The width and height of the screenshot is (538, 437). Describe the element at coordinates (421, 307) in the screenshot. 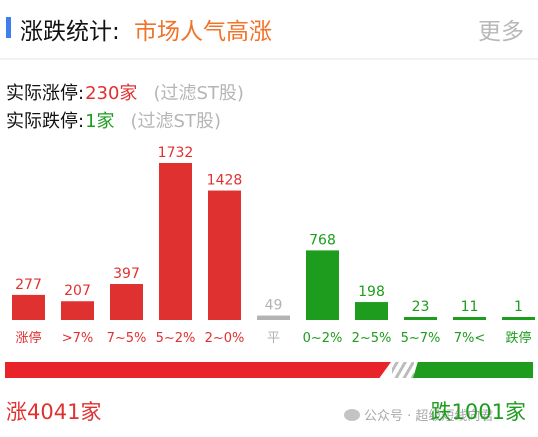

I see `bar-value-label-8: 23` at that location.